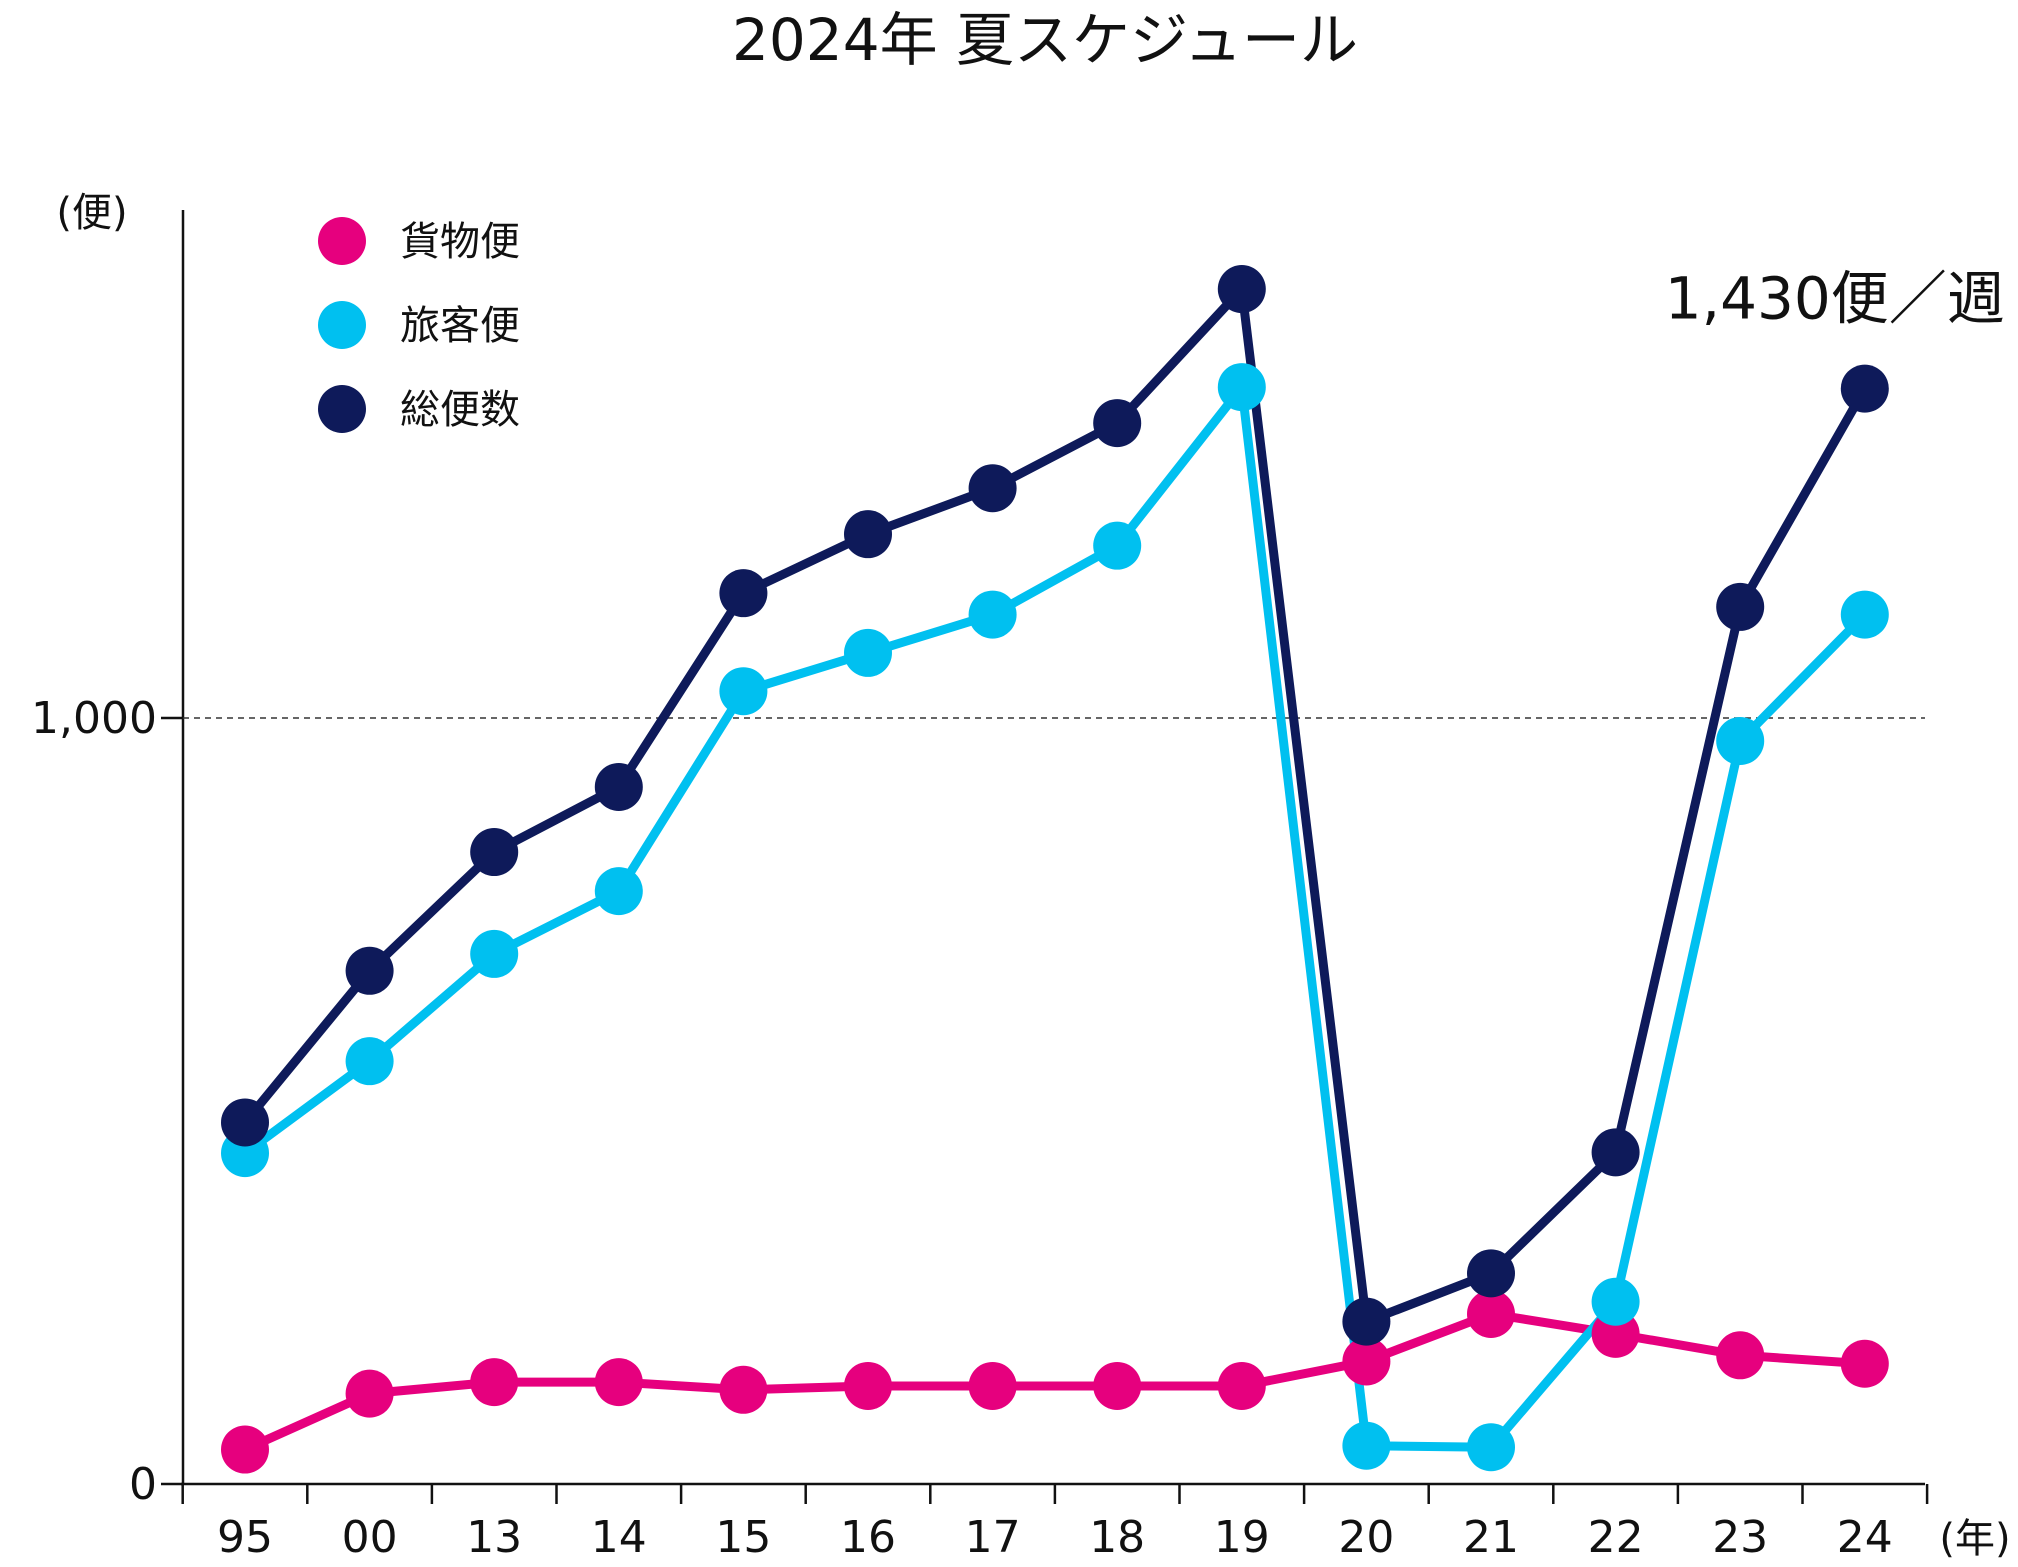  What do you see at coordinates (1045, 40) in the screenshot?
I see `chart-title: 2024年 夏スケジュール` at bounding box center [1045, 40].